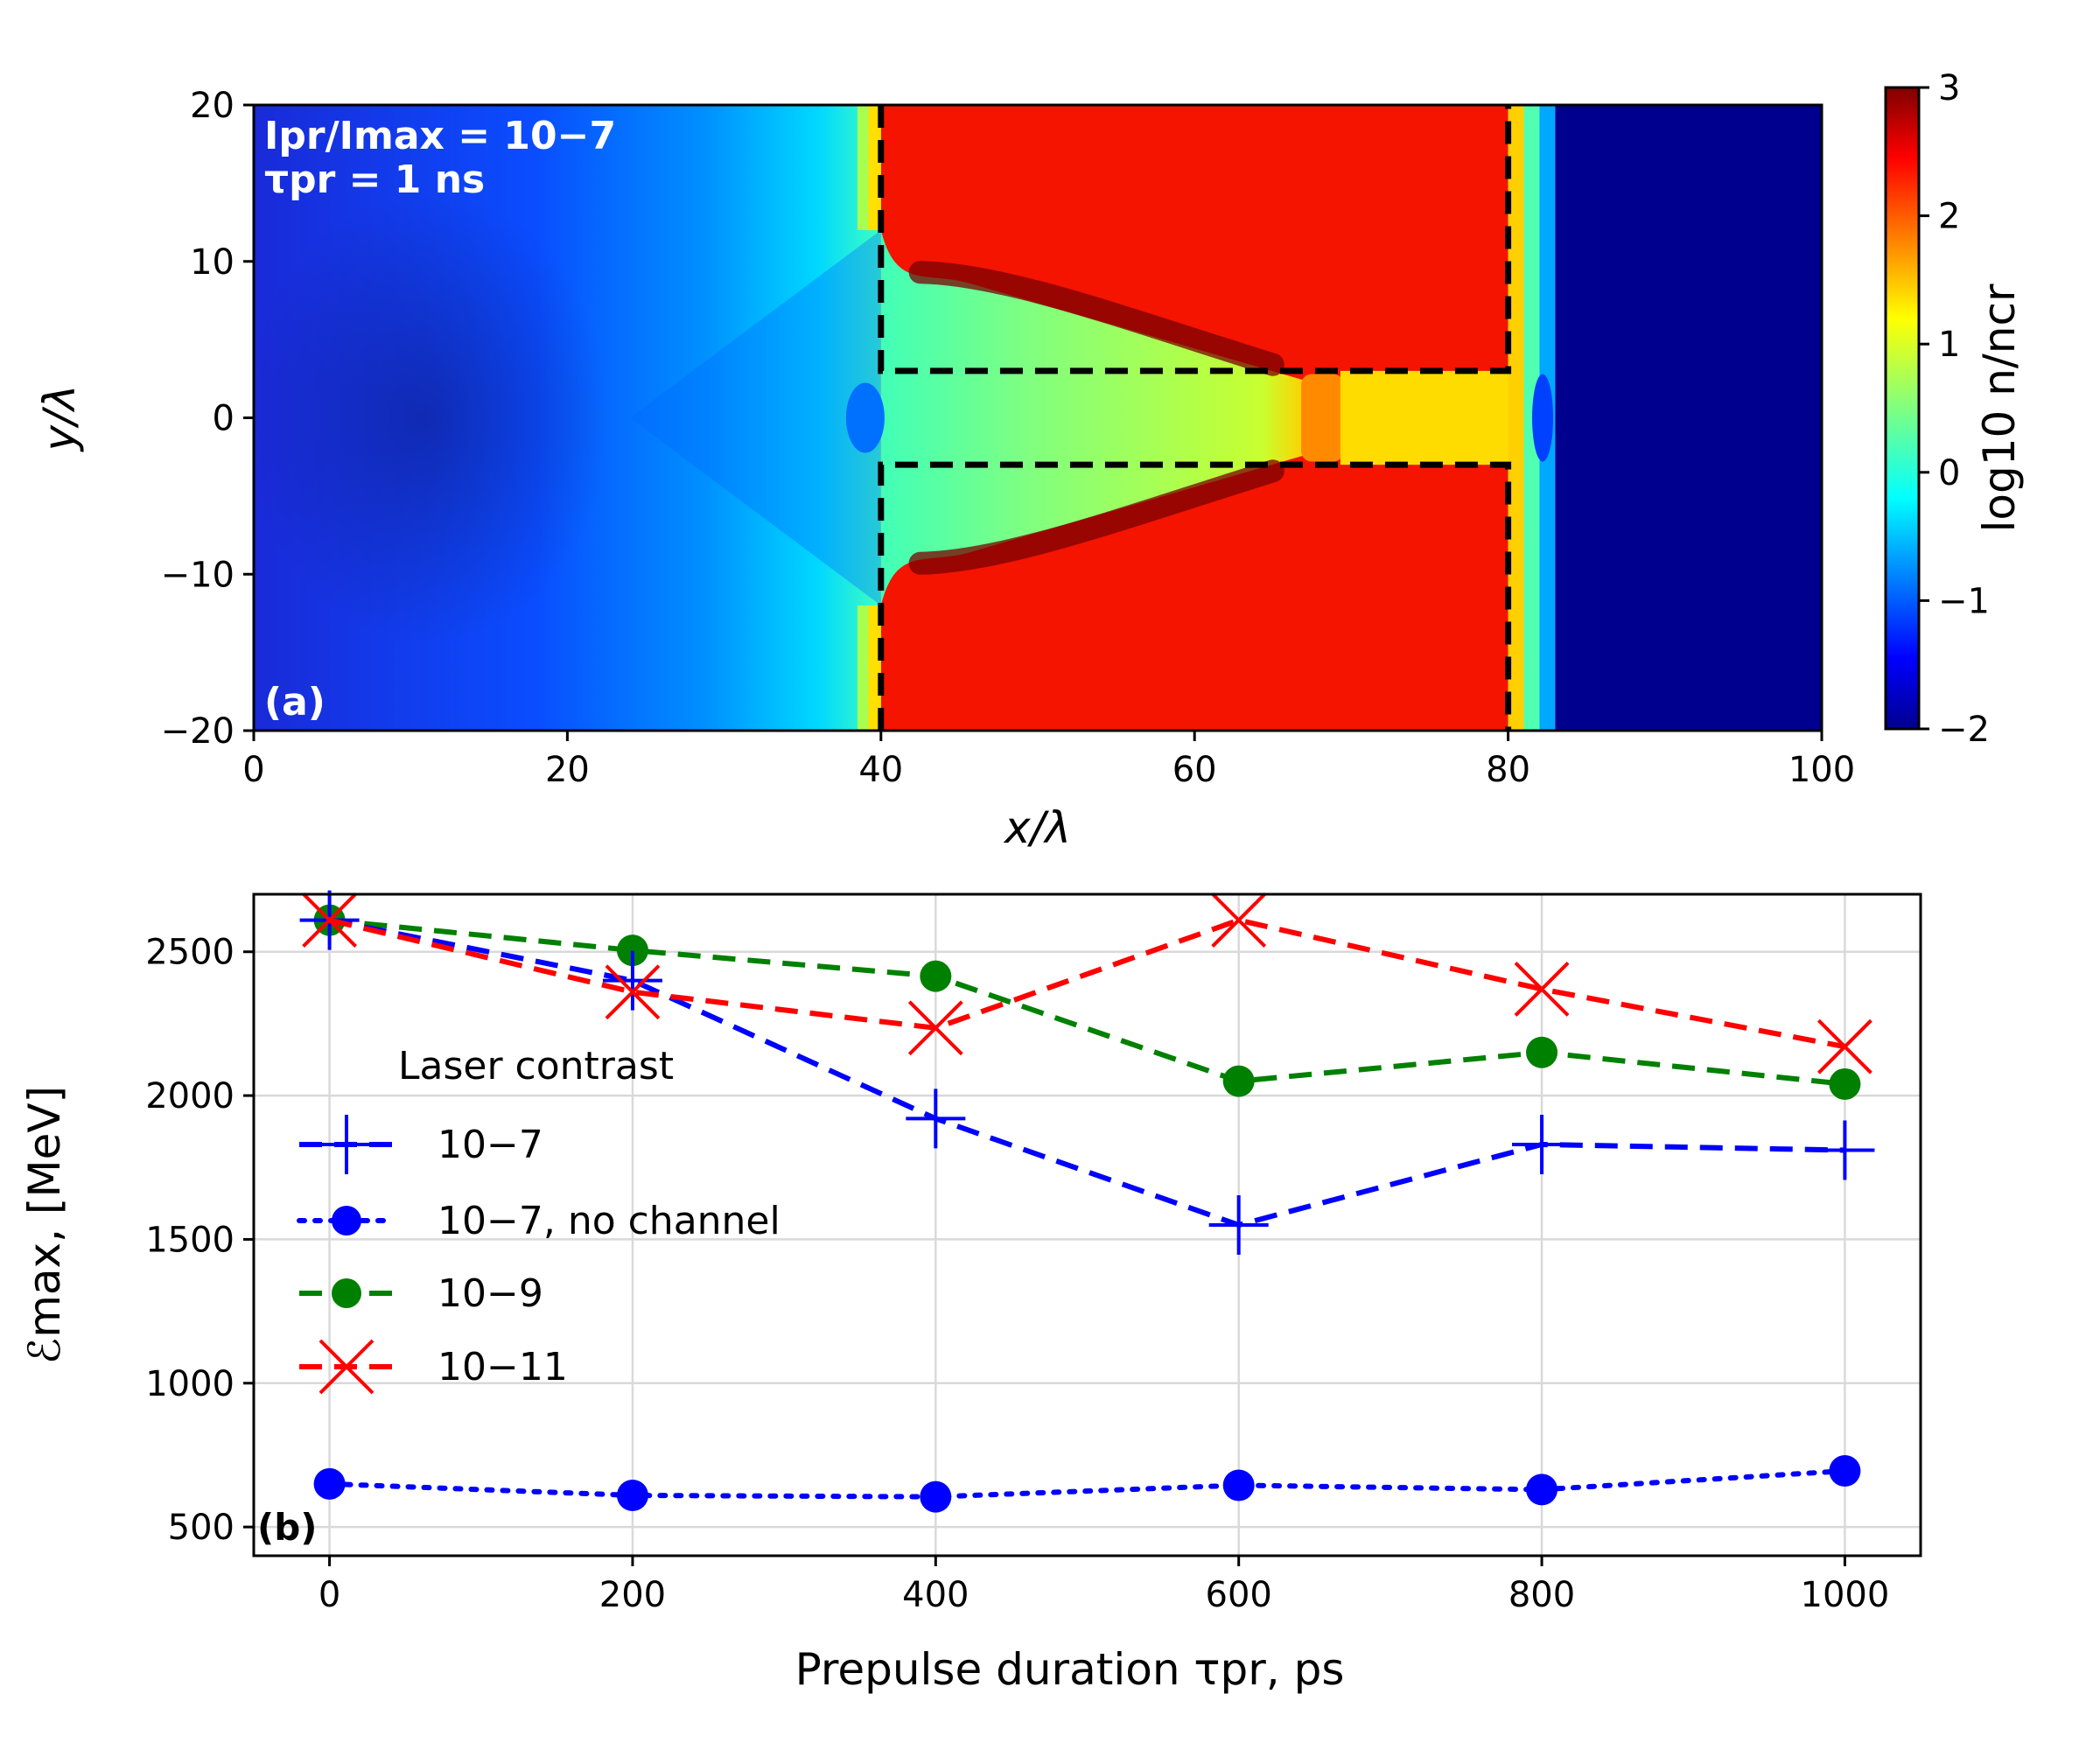 This screenshot has height=1750, width=2100. I want to click on x-tick-label-100: 100, so click(1821, 770).